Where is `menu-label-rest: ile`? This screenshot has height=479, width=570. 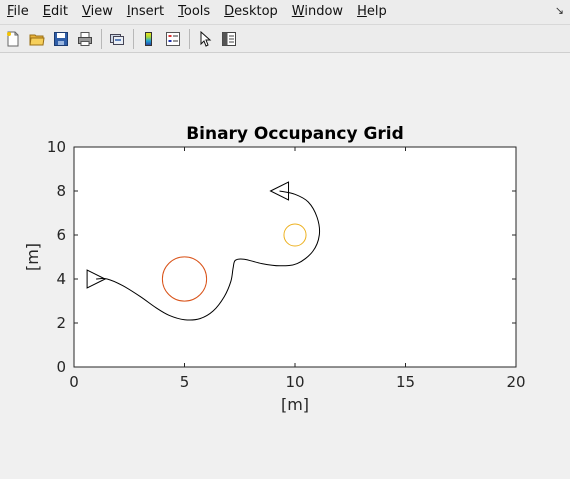 menu-label-rest: ile is located at coordinates (21, 11).